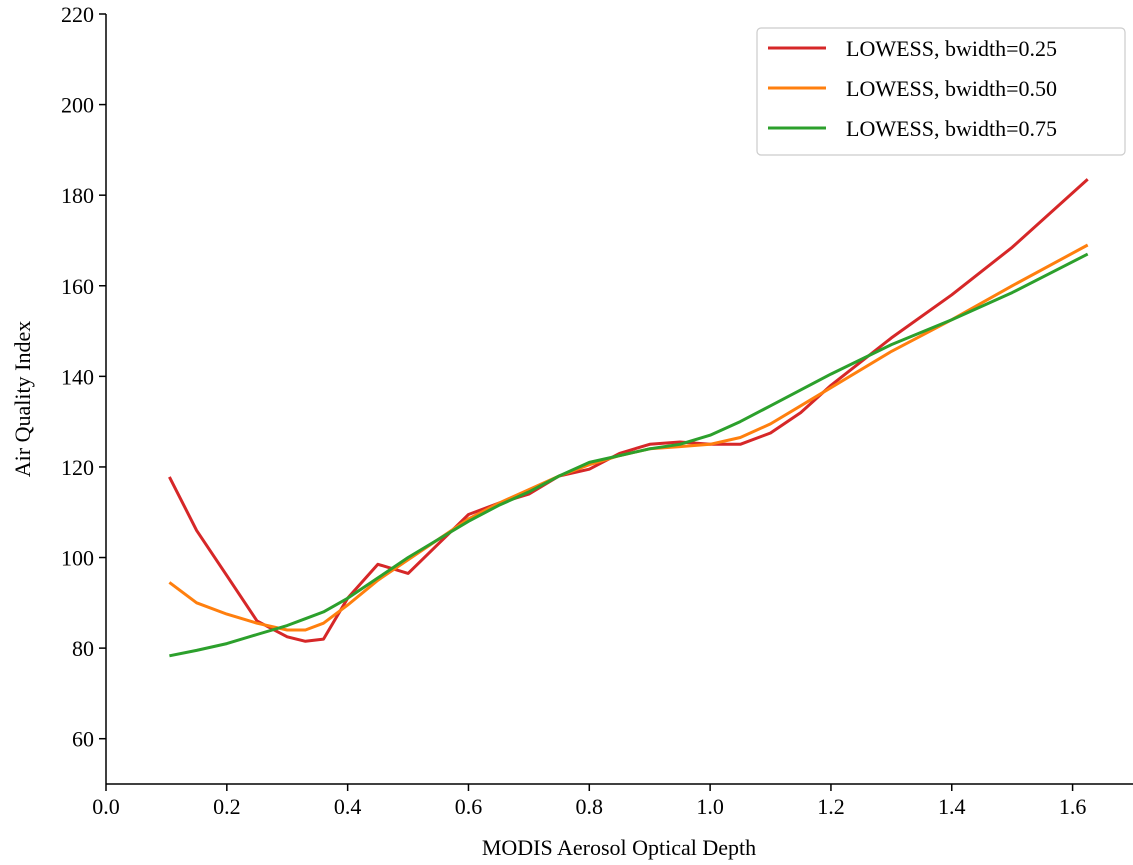  Describe the element at coordinates (77, 286) in the screenshot. I see `y-tick-label: 160` at that location.